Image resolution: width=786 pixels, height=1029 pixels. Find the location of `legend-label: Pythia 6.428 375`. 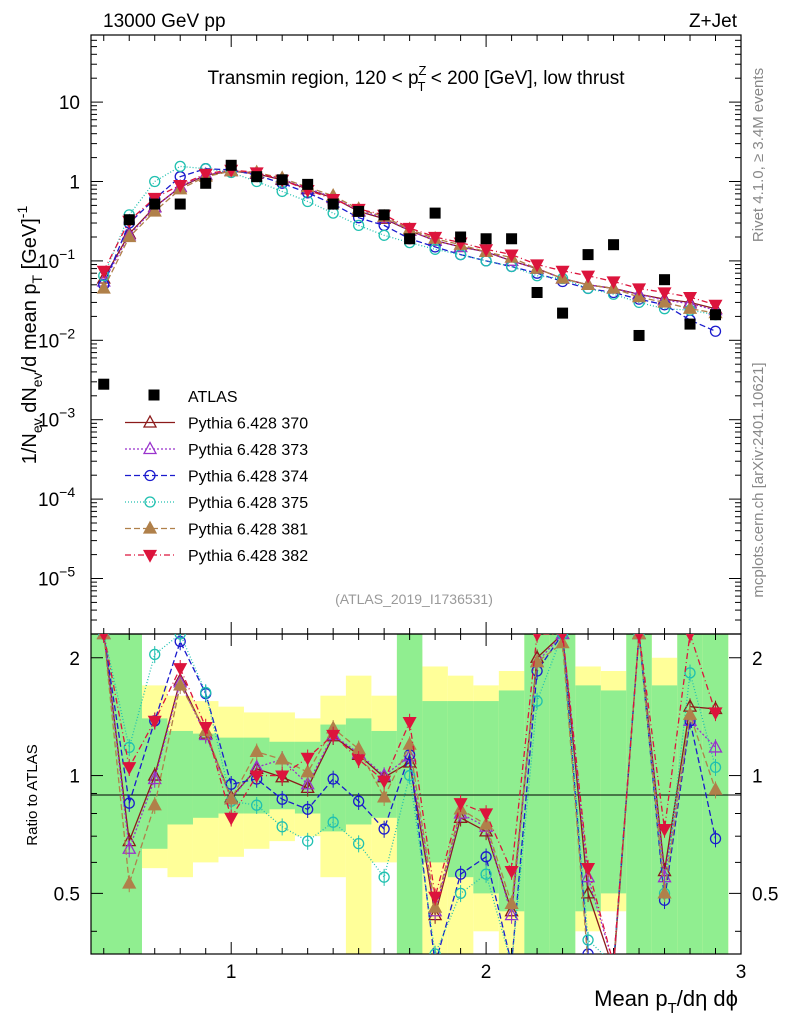

legend-label: Pythia 6.428 375 is located at coordinates (248, 503).